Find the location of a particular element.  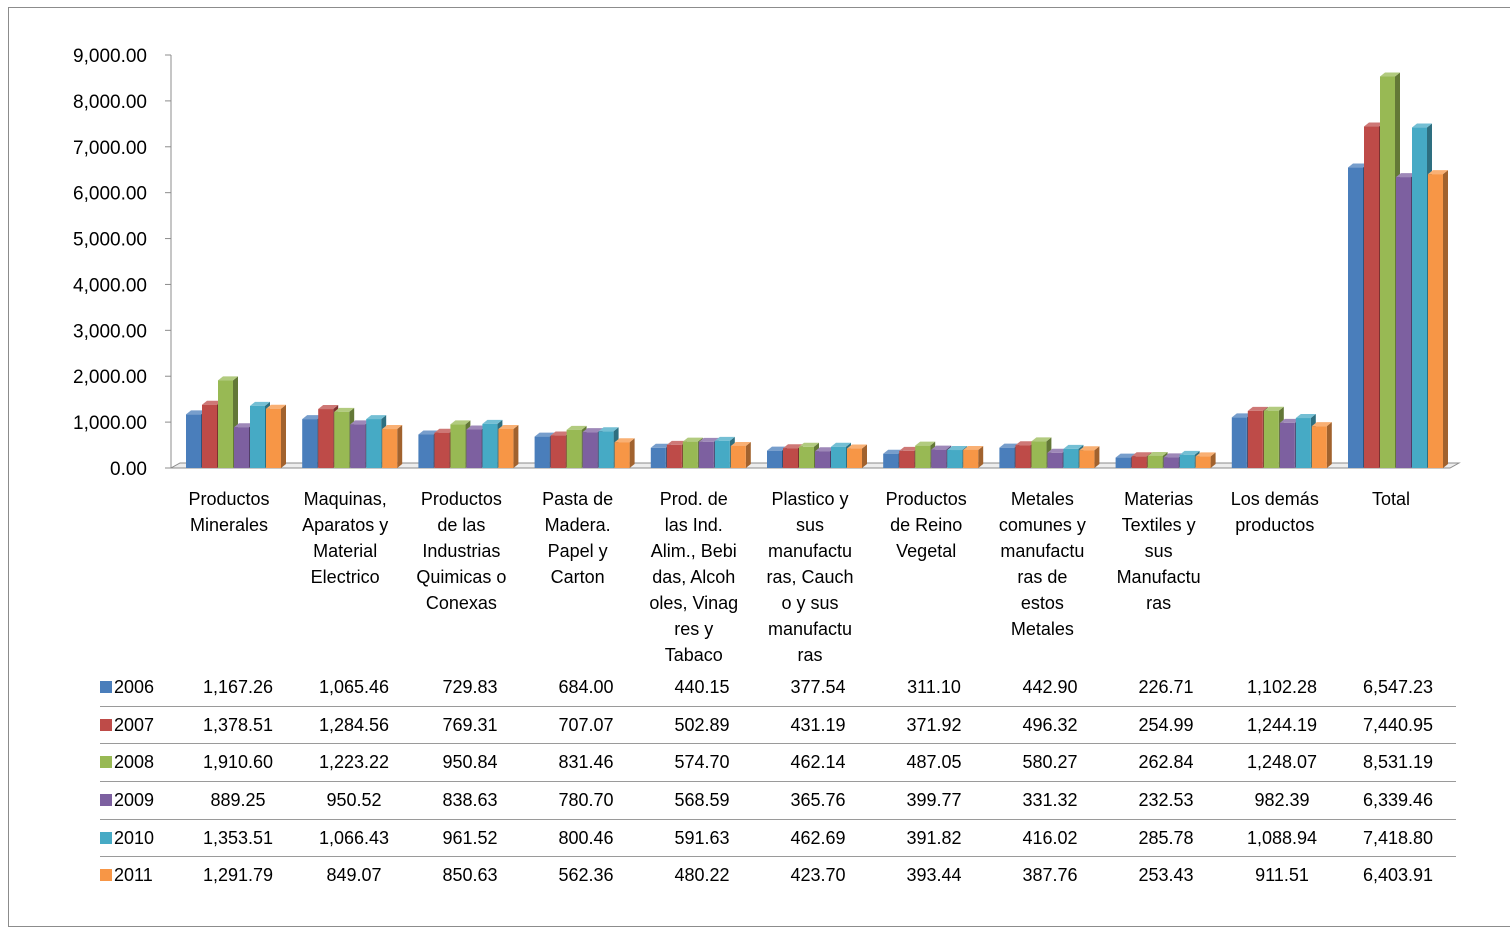

data-cell: 365.76 is located at coordinates (818, 800).